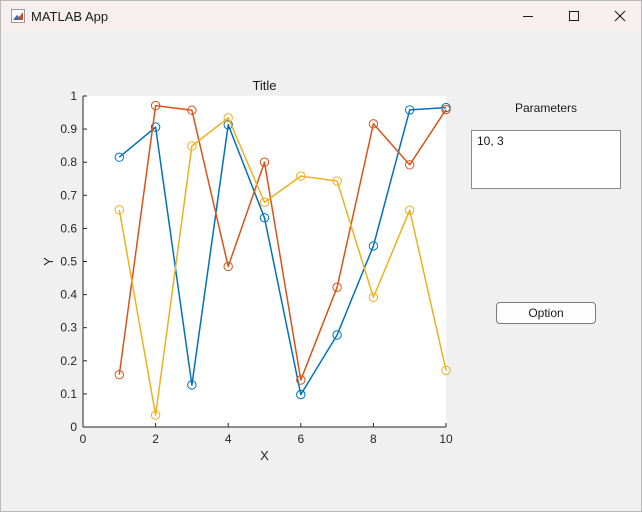 The image size is (642, 512). I want to click on x-axis-label: X, so click(264, 455).